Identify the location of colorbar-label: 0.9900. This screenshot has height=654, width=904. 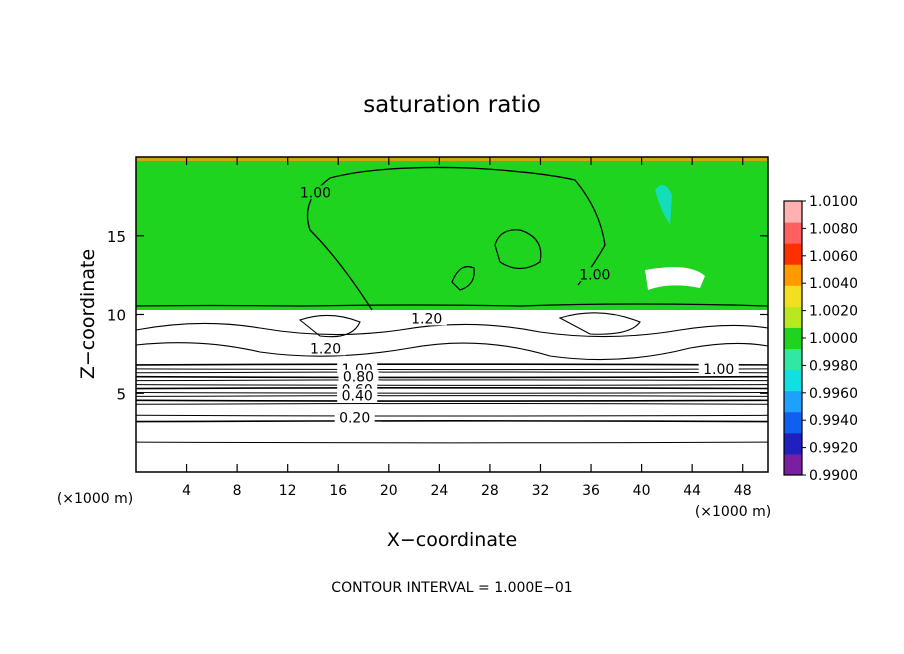
(833, 476).